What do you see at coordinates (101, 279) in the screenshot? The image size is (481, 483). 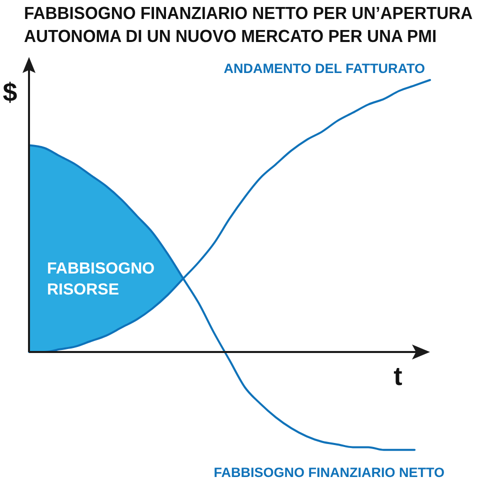 I see `annotation: FABBISOGNO RISORSE` at bounding box center [101, 279].